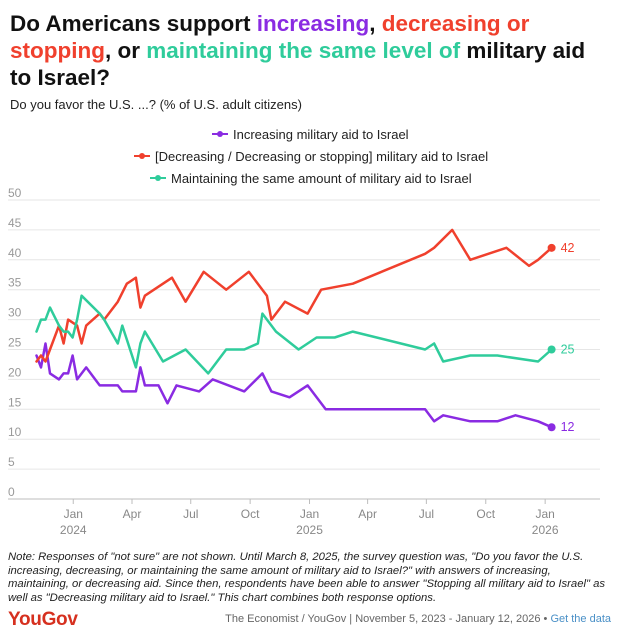 This screenshot has width=623, height=644. What do you see at coordinates (313, 23) in the screenshot?
I see `title-increasing: increasing` at bounding box center [313, 23].